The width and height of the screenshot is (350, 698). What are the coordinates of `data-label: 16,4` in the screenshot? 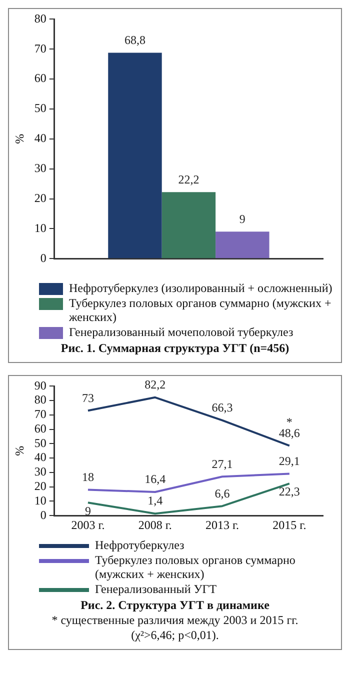 It's located at (155, 479).